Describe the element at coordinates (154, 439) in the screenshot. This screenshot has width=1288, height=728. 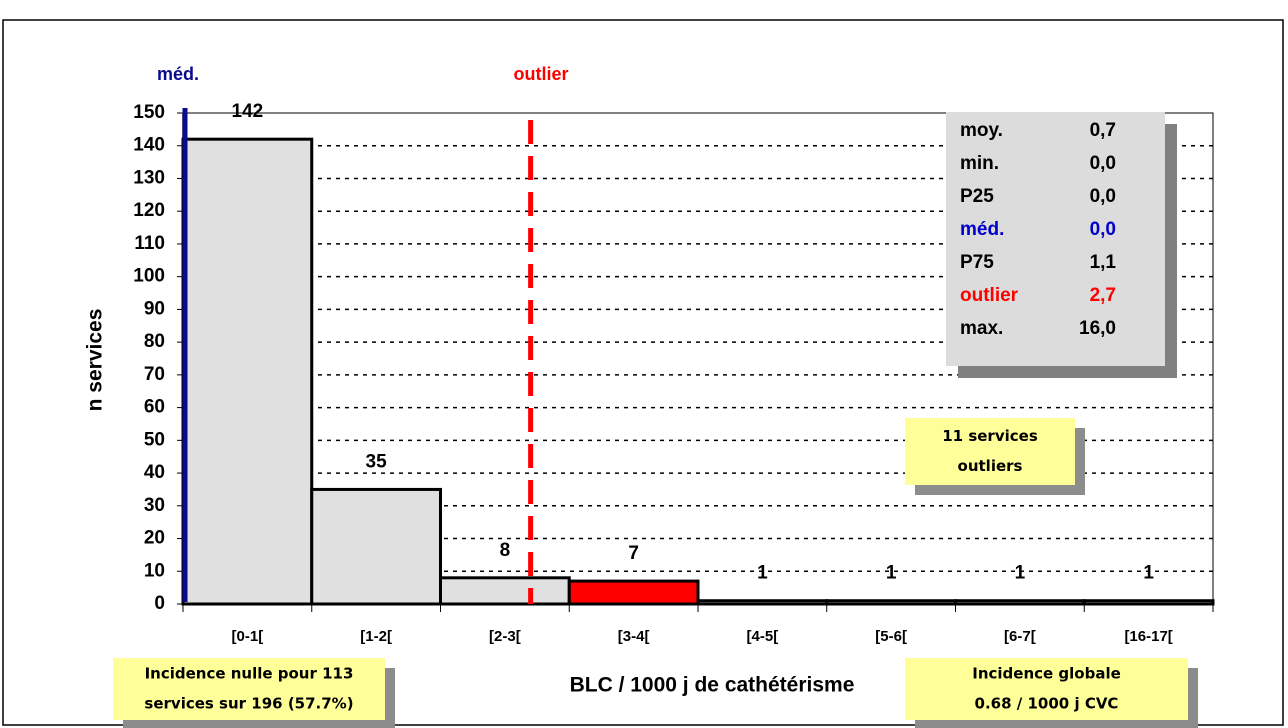
I see `y-tick-label: 50` at that location.